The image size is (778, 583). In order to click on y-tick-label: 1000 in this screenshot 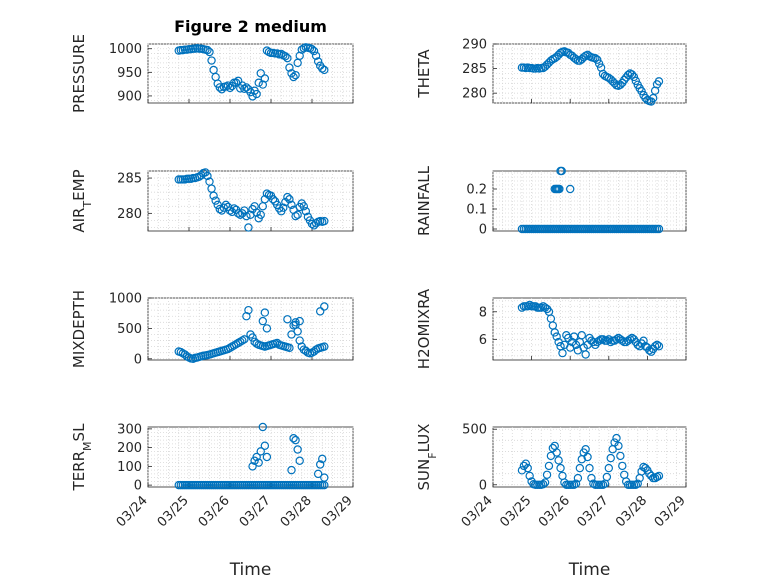, I will do `click(125, 49)`.